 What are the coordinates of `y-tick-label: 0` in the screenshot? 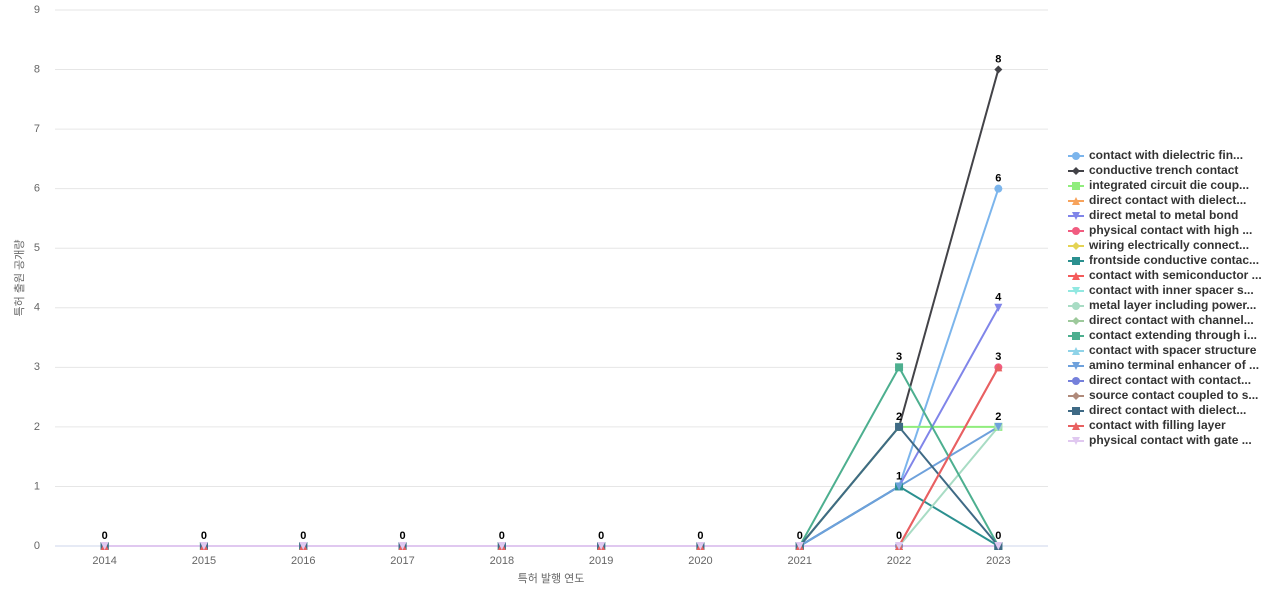 It's located at (37, 546).